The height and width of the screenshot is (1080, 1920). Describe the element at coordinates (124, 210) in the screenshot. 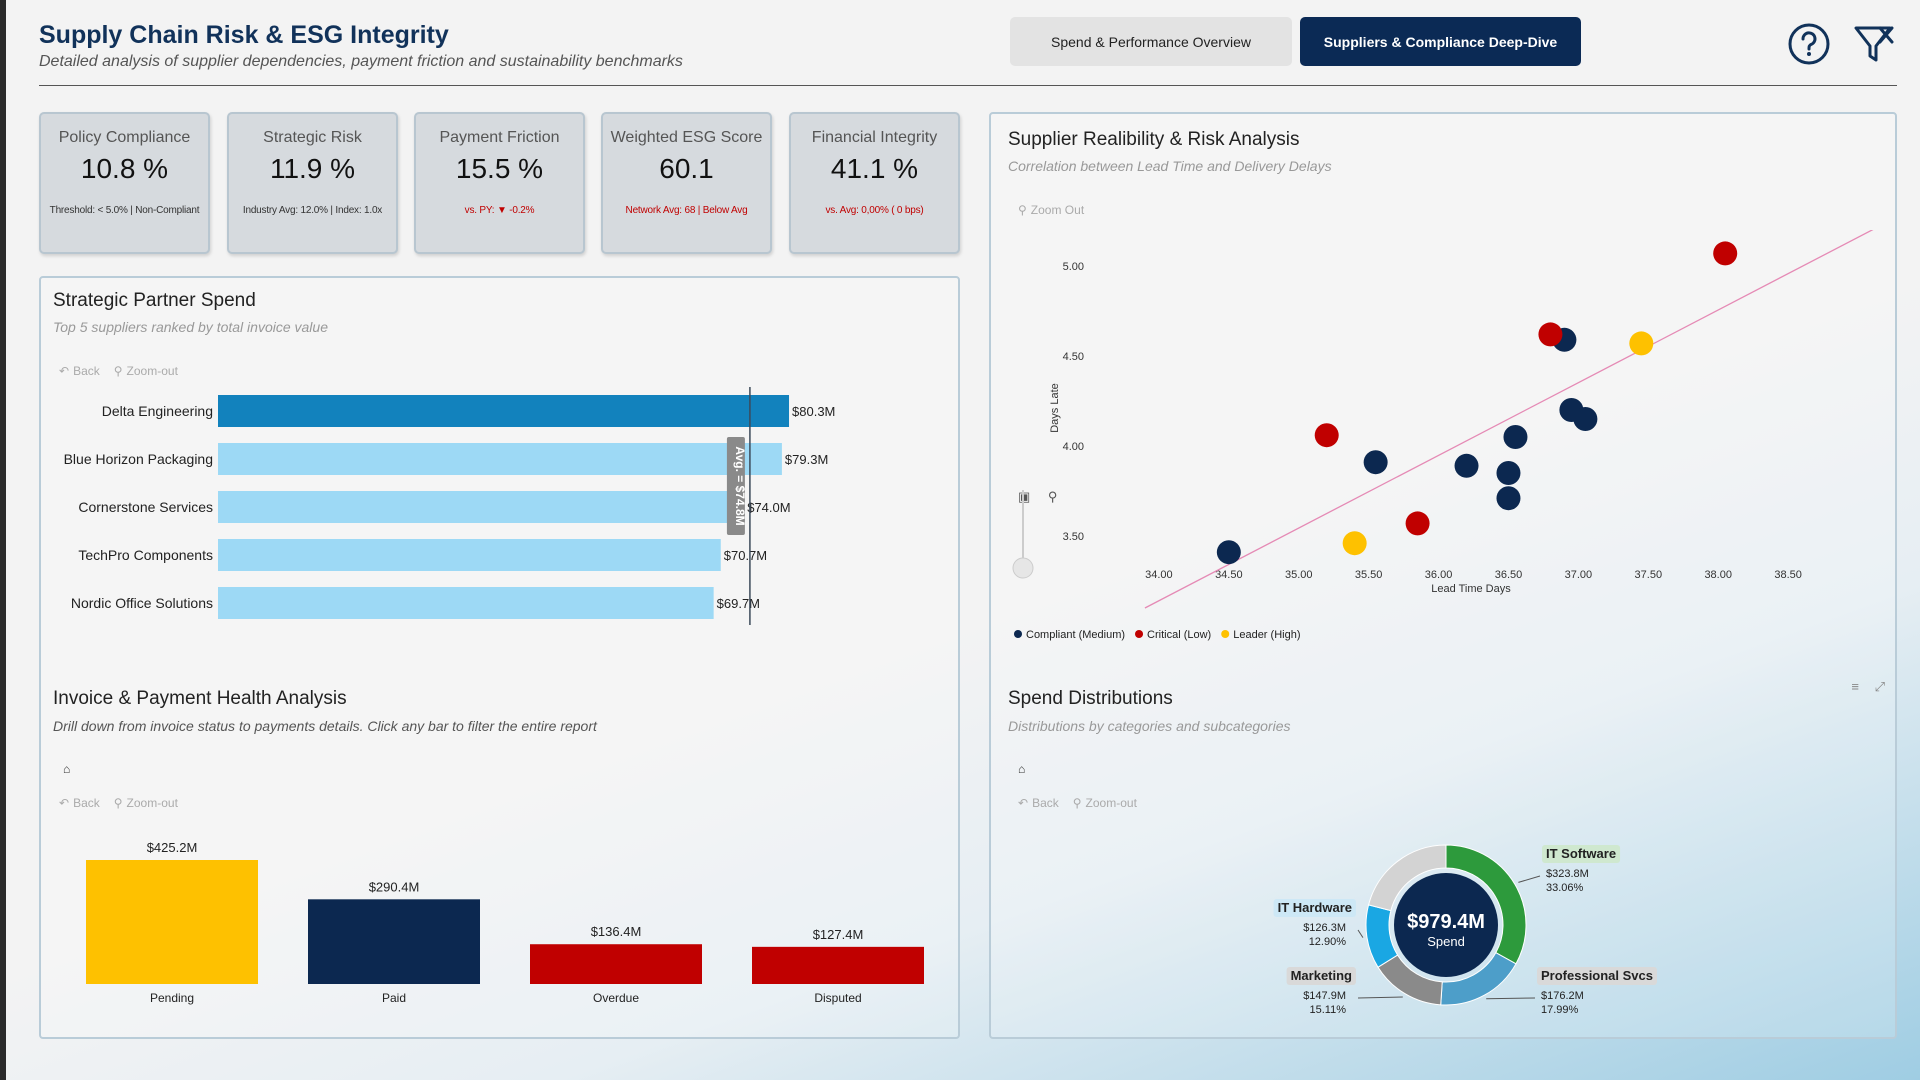

I see `kpi-note: Threshold: < 5.0% | Non-Compliant` at that location.